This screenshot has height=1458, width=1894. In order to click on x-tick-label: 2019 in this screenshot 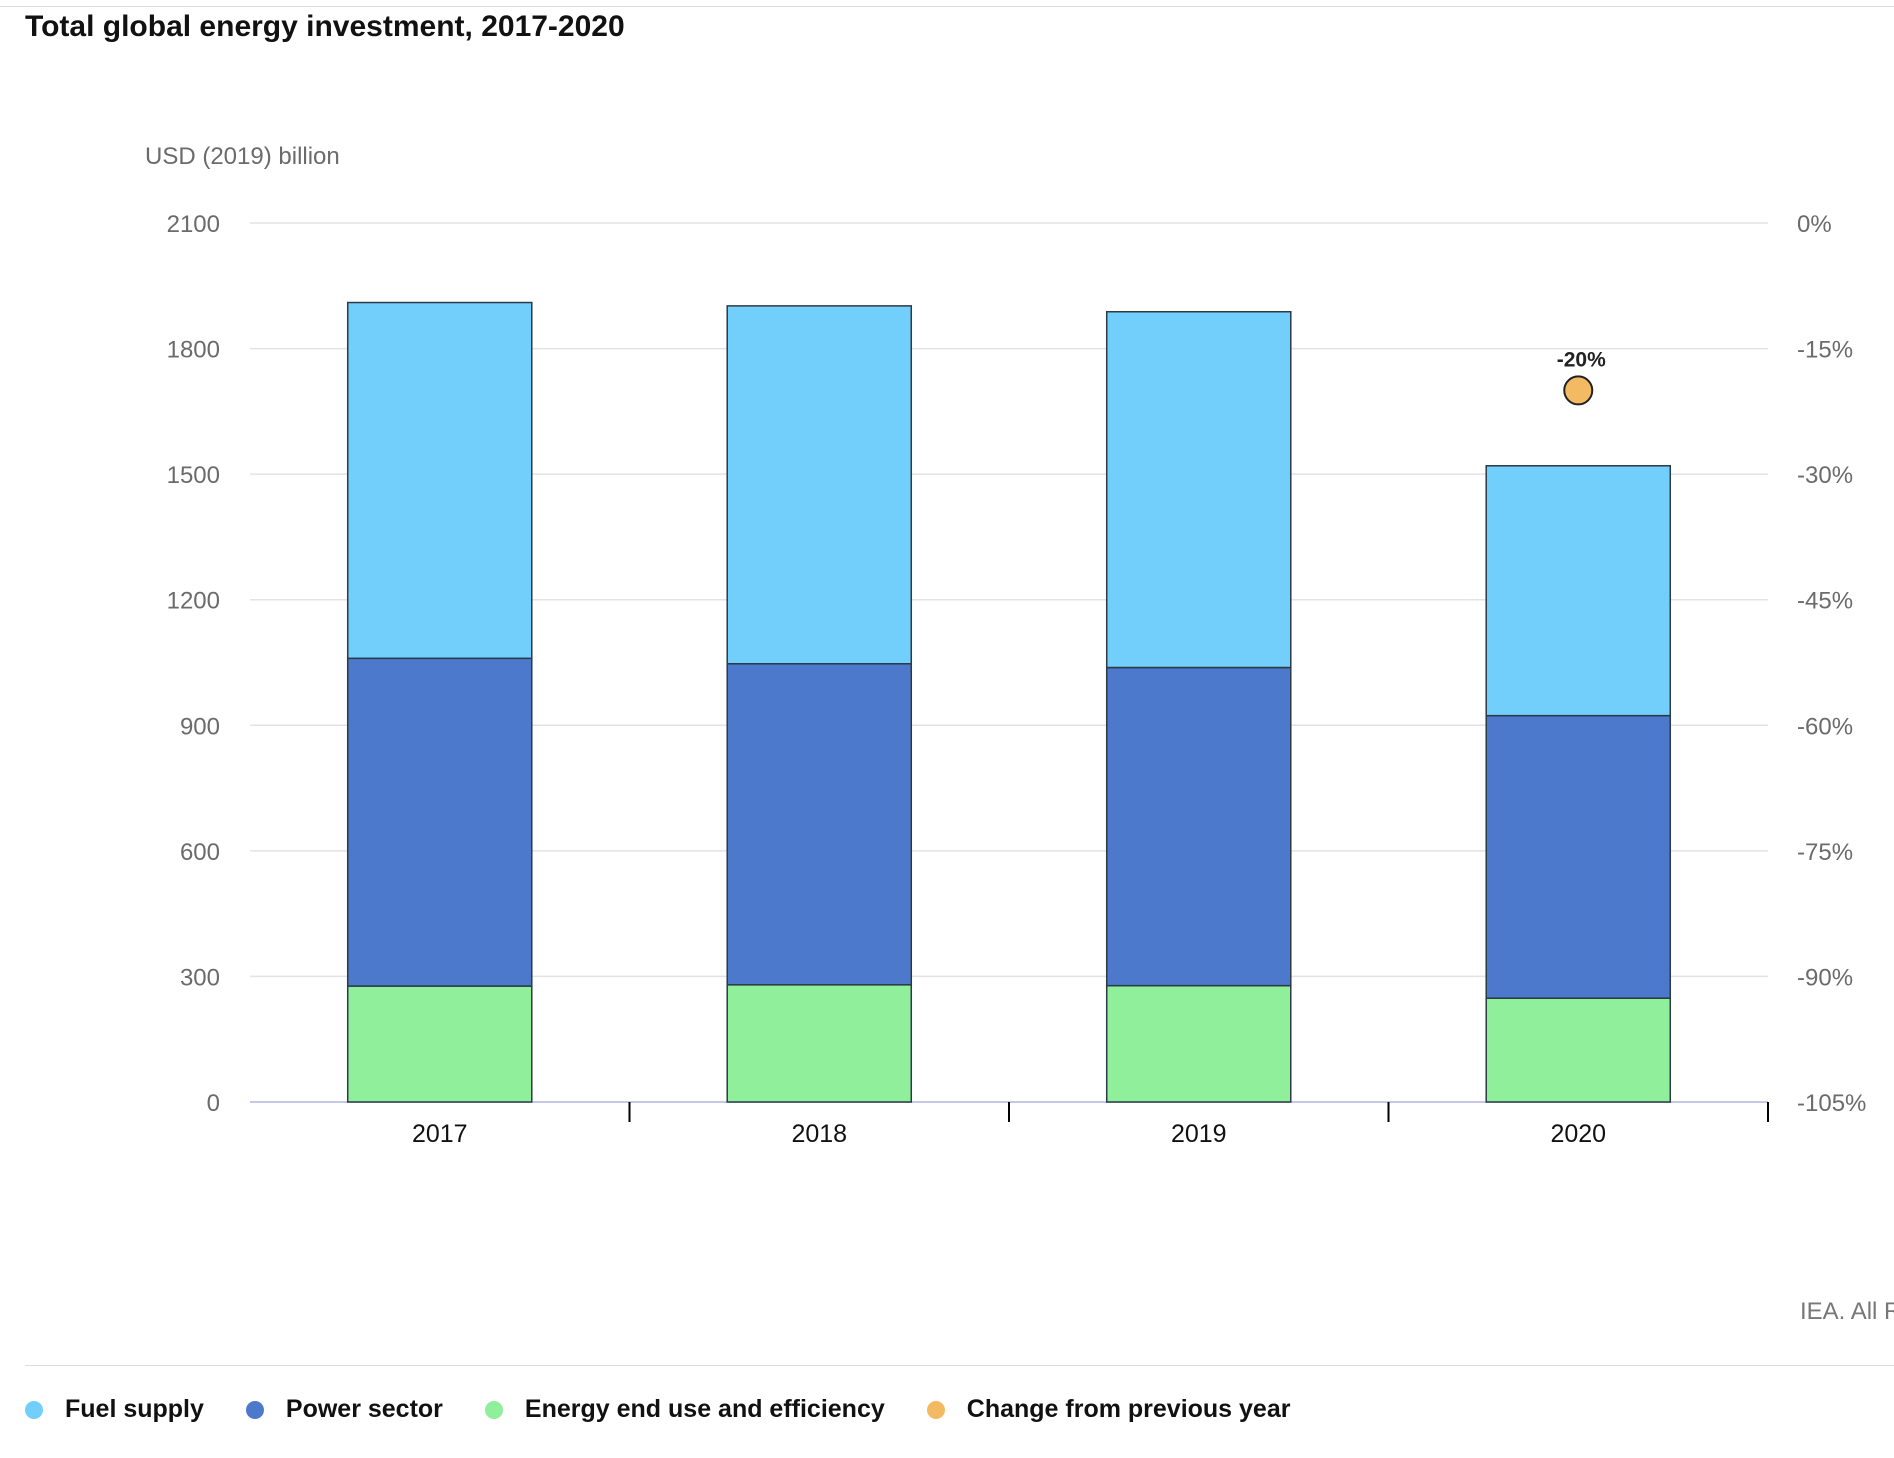, I will do `click(1199, 1134)`.